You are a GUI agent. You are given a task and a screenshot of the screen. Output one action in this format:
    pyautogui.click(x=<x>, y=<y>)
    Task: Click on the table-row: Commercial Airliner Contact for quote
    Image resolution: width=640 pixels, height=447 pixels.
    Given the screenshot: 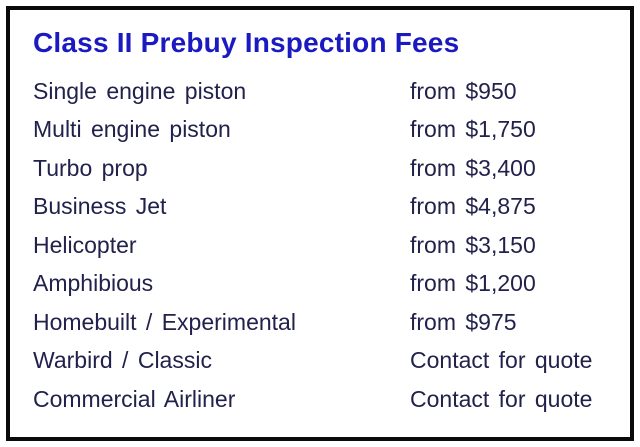 What is the action you would take?
    pyautogui.click(x=322, y=399)
    